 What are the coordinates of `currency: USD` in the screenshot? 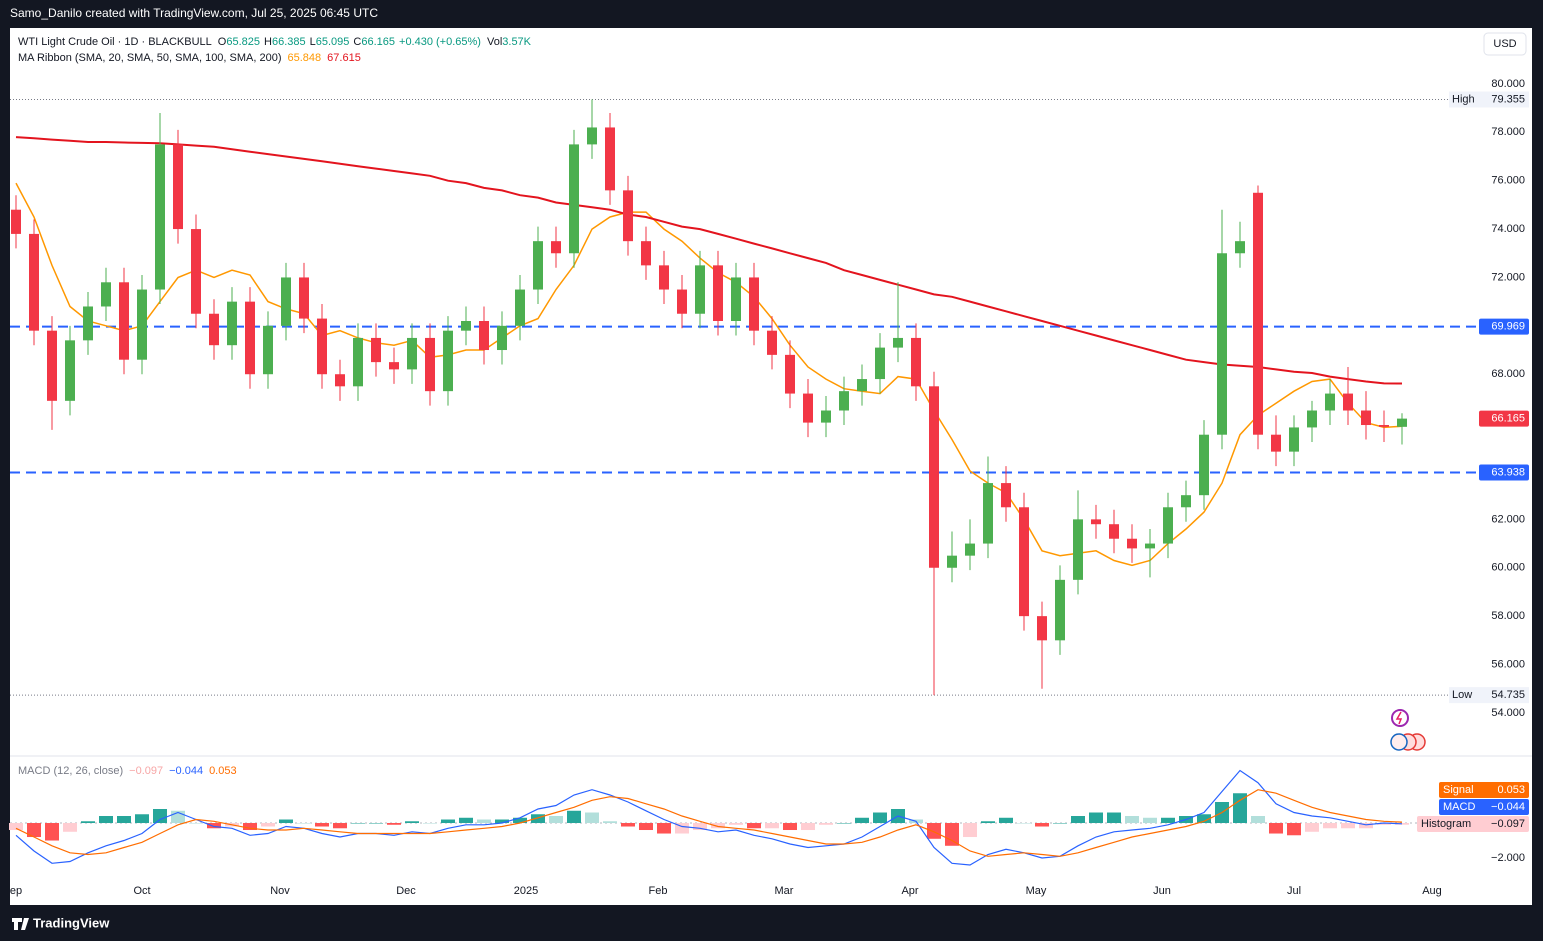 It's located at (1504, 44).